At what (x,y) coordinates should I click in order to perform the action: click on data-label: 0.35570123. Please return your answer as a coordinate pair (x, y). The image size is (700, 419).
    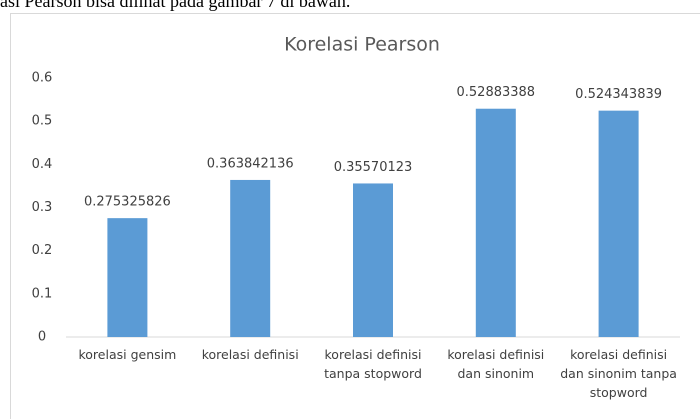
    Looking at the image, I should click on (373, 167).